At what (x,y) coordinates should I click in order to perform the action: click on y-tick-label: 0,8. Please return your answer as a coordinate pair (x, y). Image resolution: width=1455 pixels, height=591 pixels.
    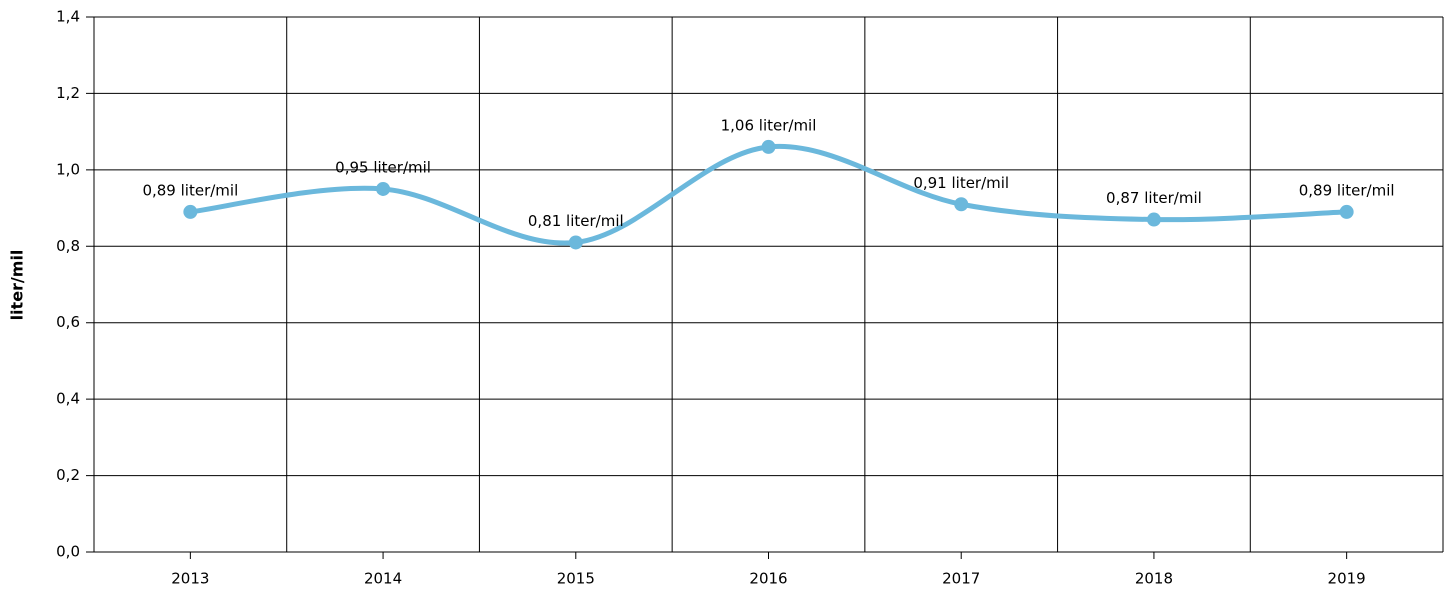
    Looking at the image, I should click on (68, 246).